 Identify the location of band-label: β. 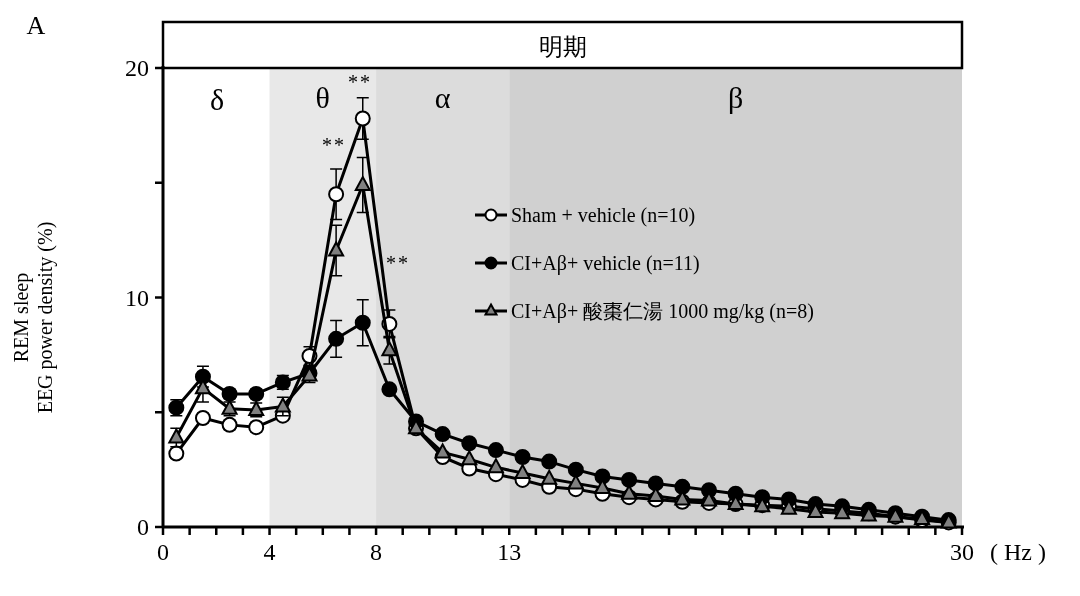
(735, 97).